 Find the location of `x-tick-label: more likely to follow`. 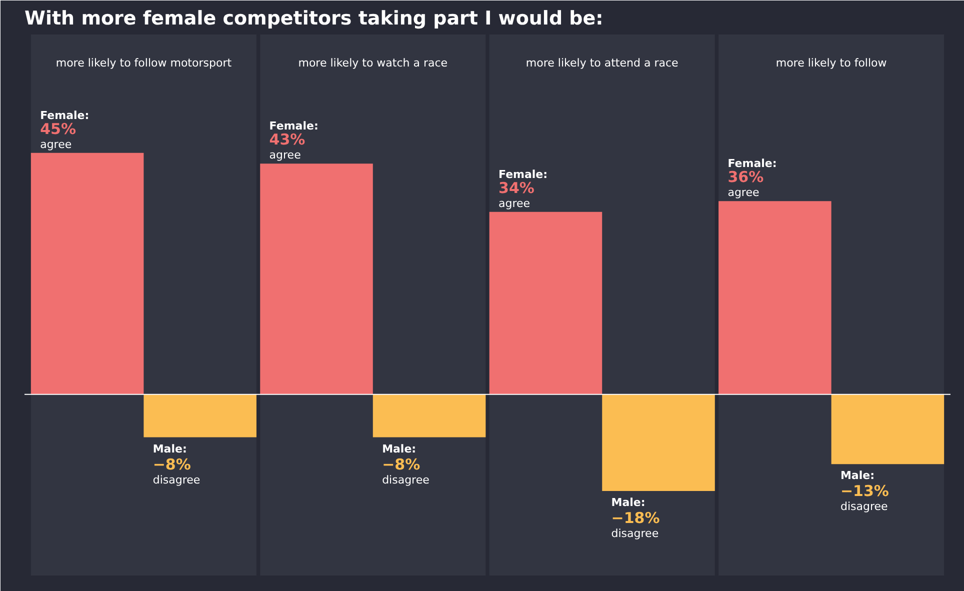

x-tick-label: more likely to follow is located at coordinates (831, 63).